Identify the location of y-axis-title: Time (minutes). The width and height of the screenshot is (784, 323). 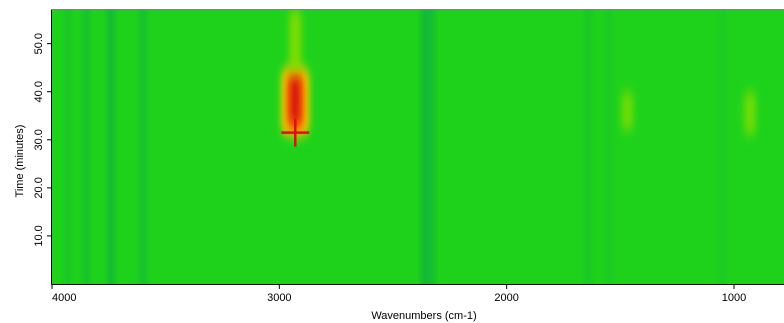
(20, 161).